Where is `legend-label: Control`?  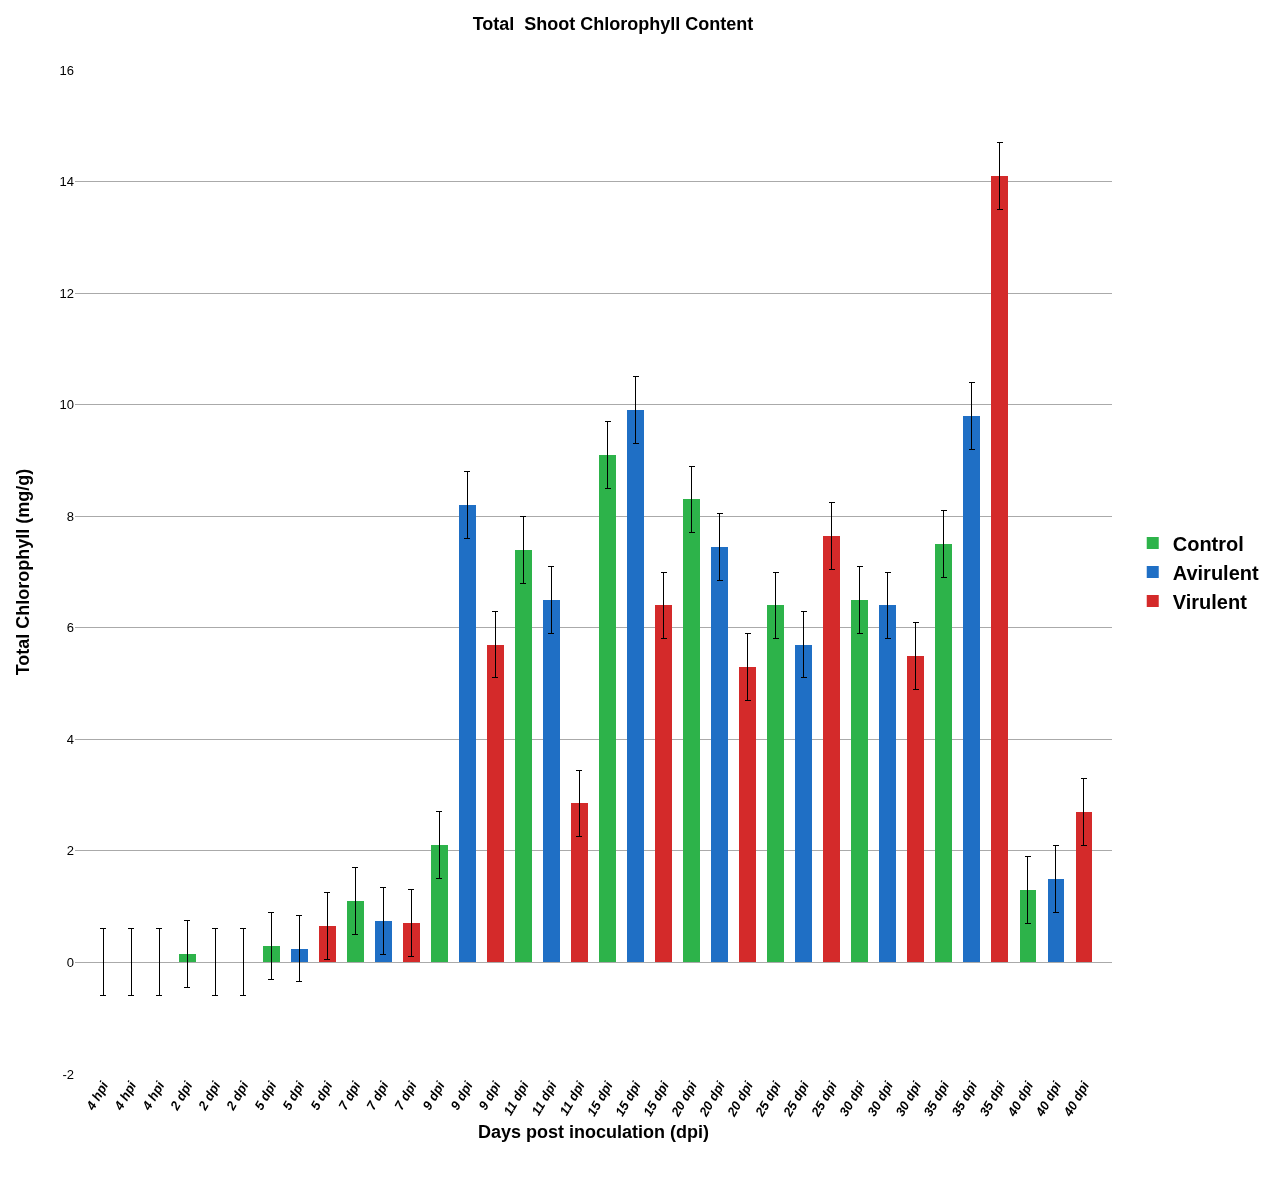
legend-label: Control is located at coordinates (1208, 543).